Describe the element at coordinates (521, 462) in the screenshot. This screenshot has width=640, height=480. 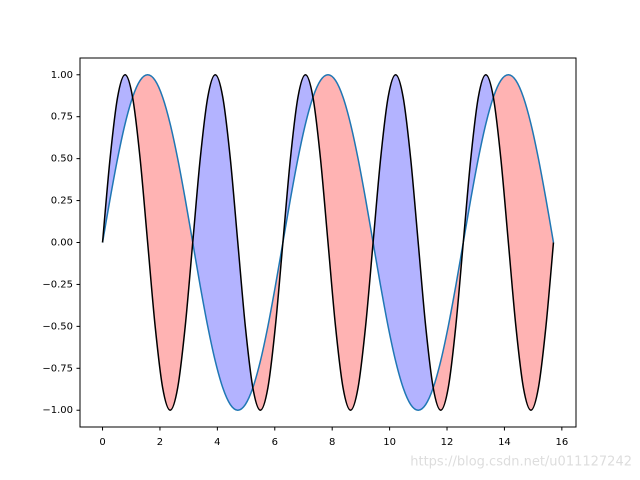
I see `watermark: https://blog.csdn.net/u011127242` at that location.